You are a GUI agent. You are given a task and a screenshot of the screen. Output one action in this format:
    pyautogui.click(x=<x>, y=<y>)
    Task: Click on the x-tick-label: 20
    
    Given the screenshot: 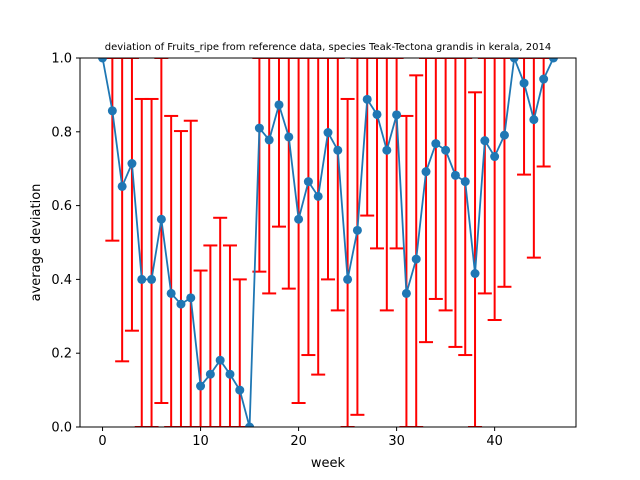 What is the action you would take?
    pyautogui.click(x=298, y=441)
    